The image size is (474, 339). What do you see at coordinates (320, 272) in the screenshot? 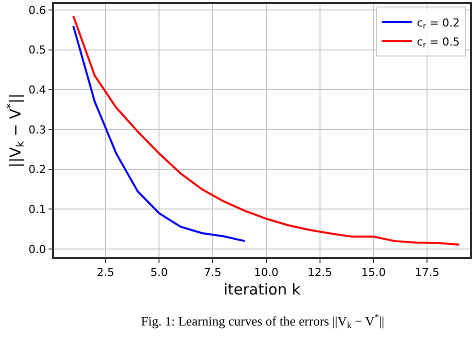
I see `x-tick-label: 12.5` at bounding box center [320, 272].